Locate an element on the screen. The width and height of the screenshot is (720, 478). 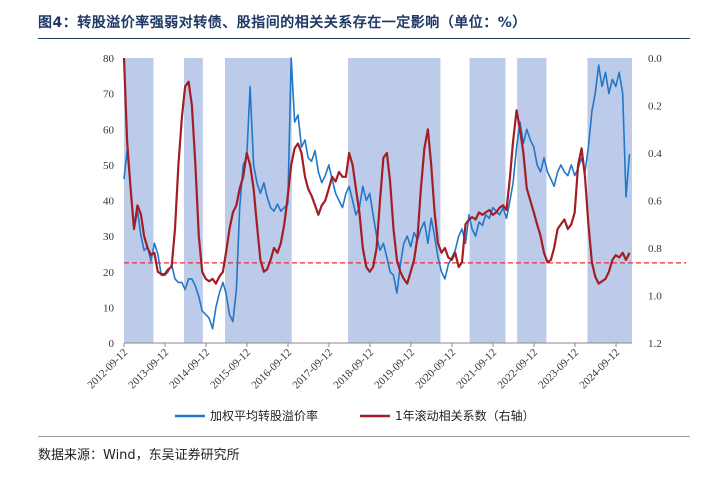
y-left-tick-label: 60 is located at coordinates (109, 130).